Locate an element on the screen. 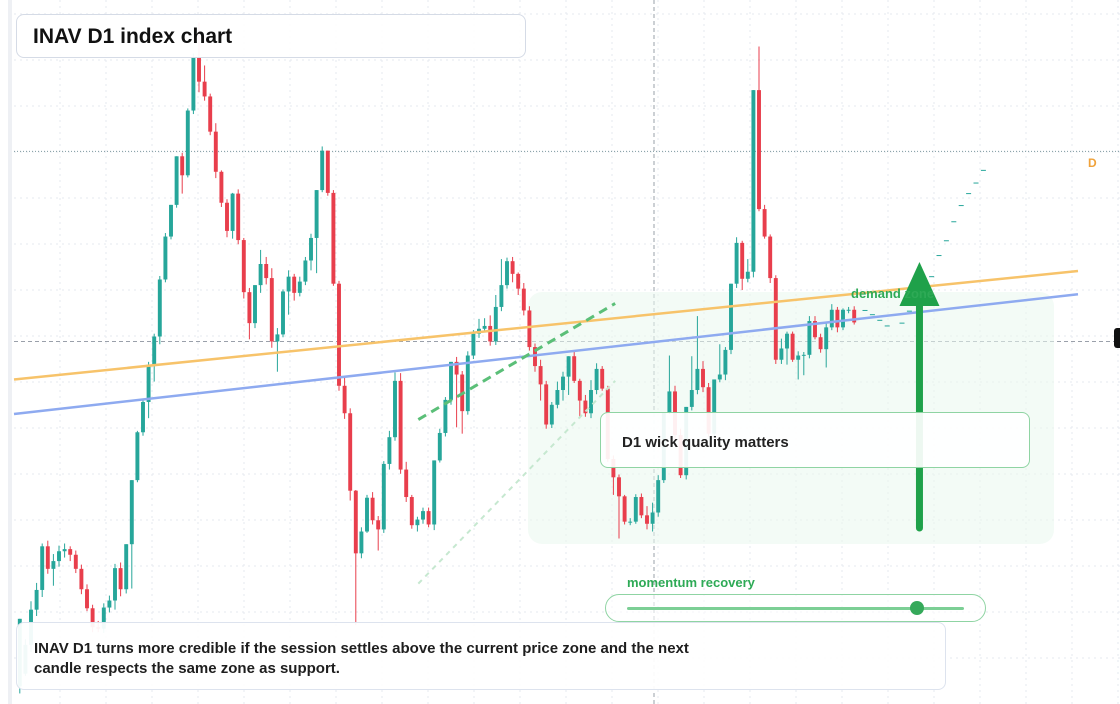 This screenshot has height=704, width=1120. momentum-track is located at coordinates (795, 608).